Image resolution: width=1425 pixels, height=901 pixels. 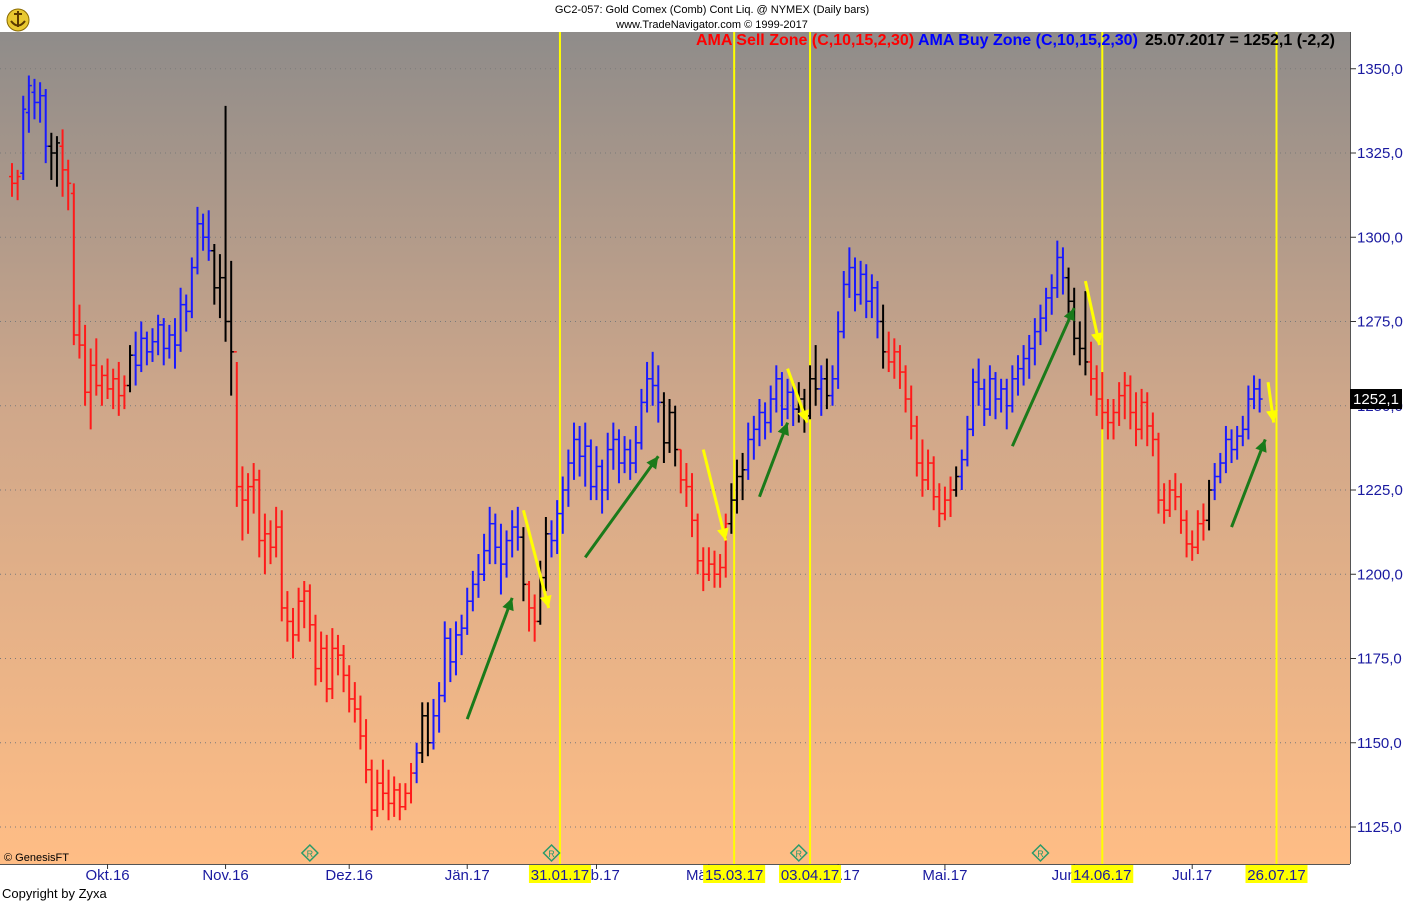 What do you see at coordinates (1380, 322) in the screenshot?
I see `y-tick-label: 1275,0` at bounding box center [1380, 322].